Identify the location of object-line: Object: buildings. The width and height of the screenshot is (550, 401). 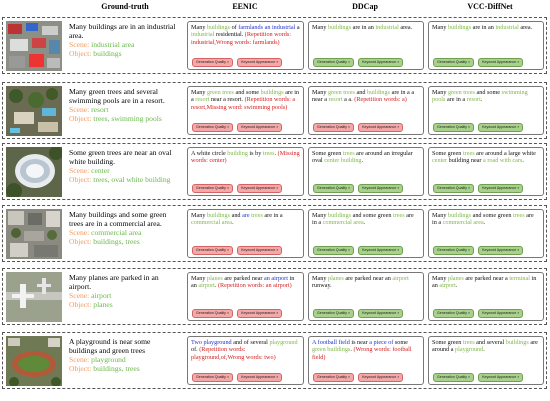
(124, 53).